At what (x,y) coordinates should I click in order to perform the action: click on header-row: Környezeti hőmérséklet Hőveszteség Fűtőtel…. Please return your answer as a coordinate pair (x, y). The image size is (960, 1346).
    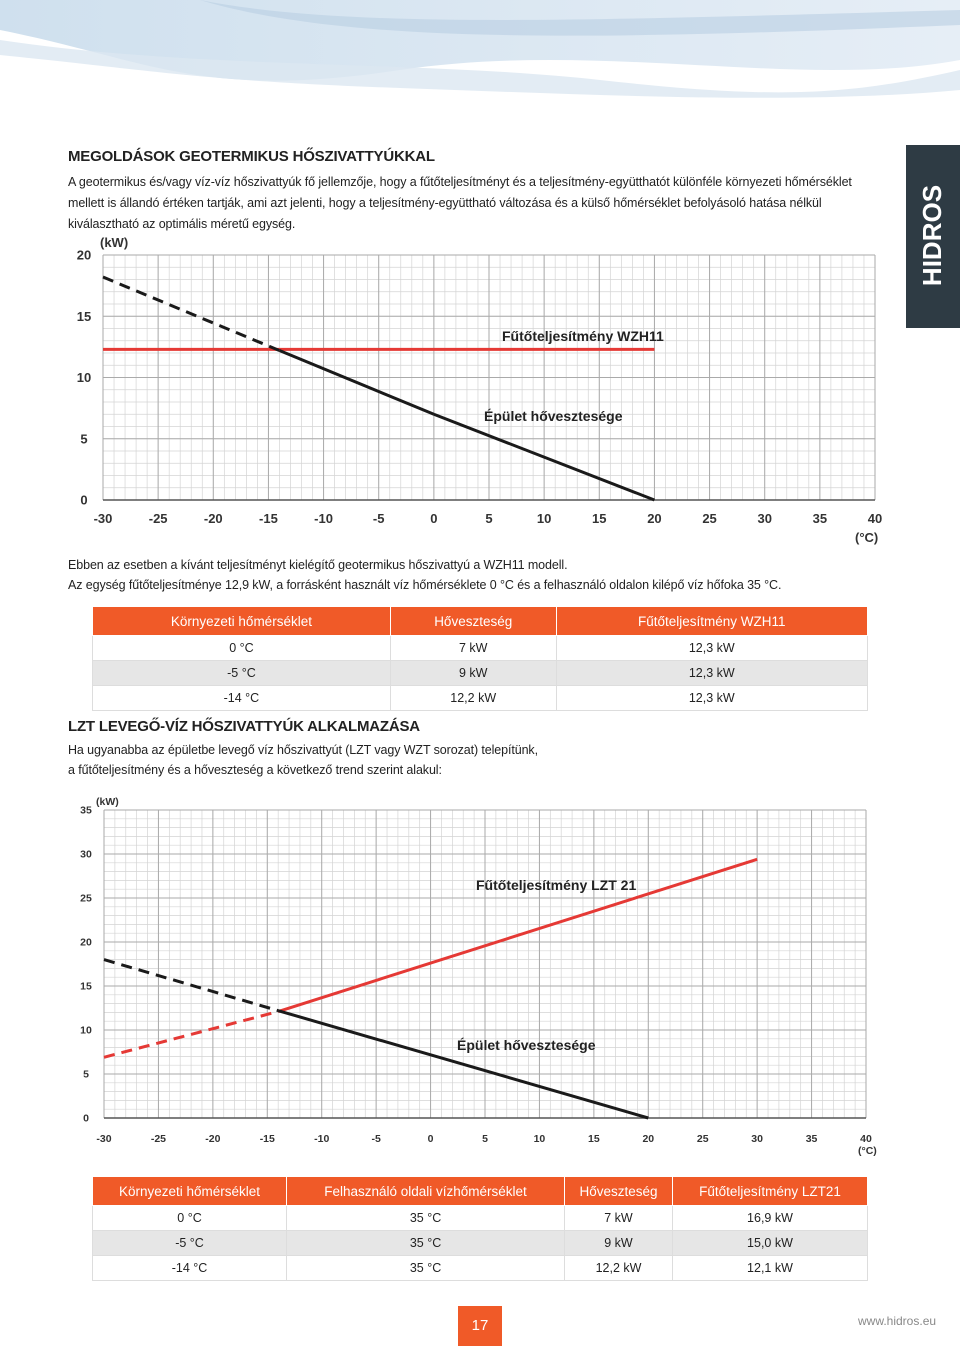
    Looking at the image, I should click on (480, 621).